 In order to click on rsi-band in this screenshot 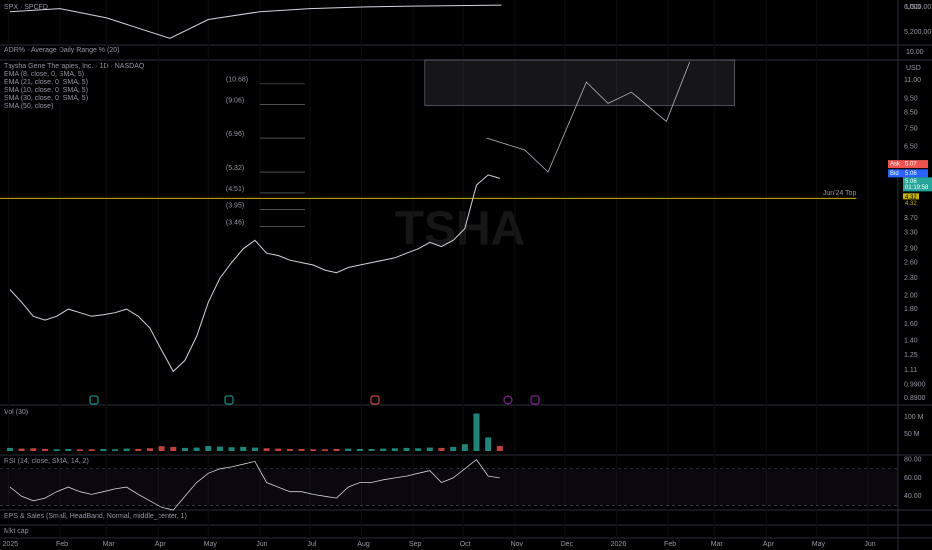, I will do `click(449, 487)`.